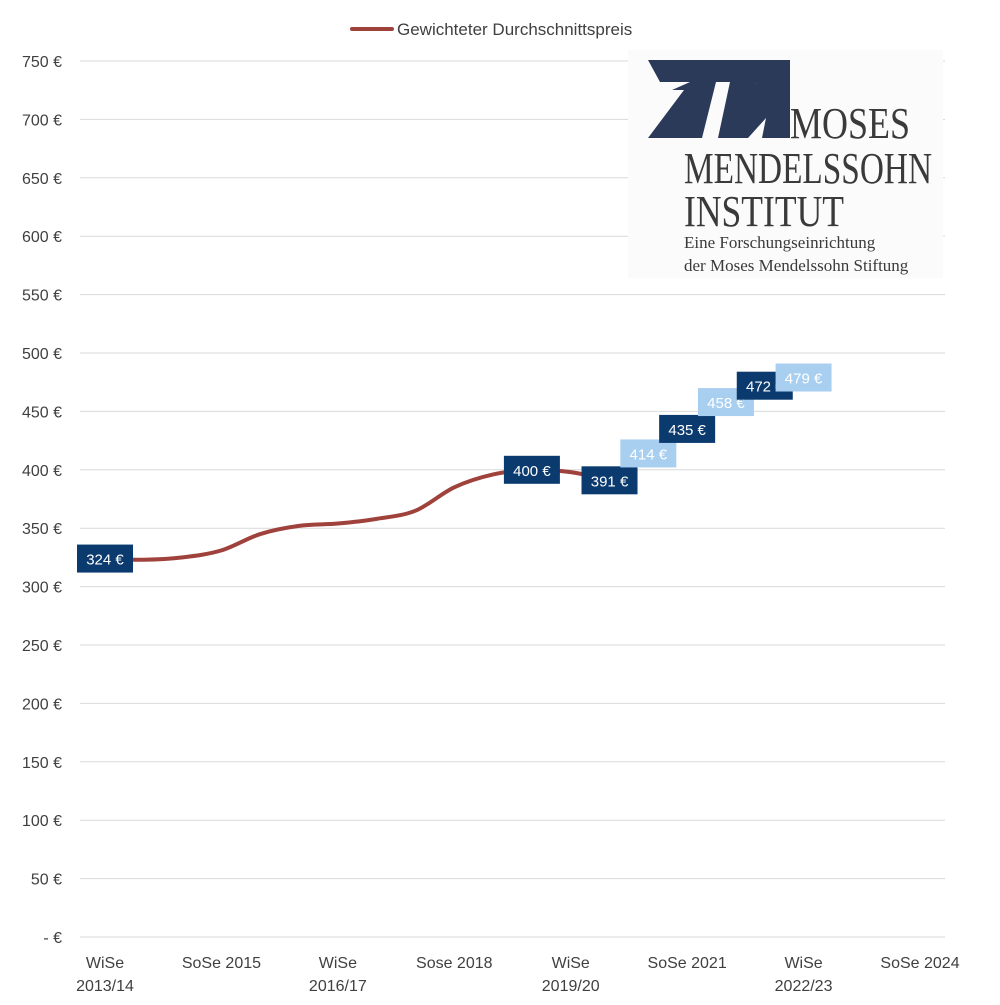  Describe the element at coordinates (919, 963) in the screenshot. I see `x-tick-label: SoSe 2024` at that location.